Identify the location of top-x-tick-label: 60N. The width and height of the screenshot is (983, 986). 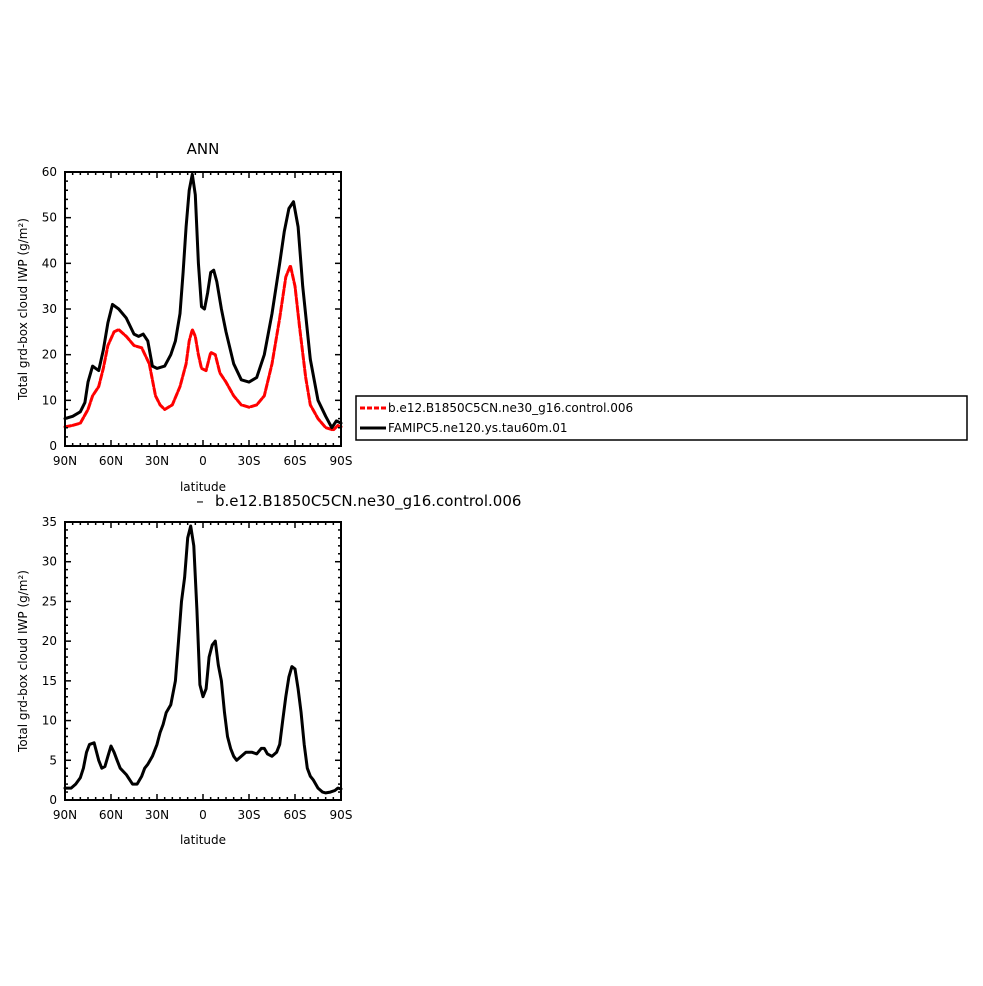
(111, 461).